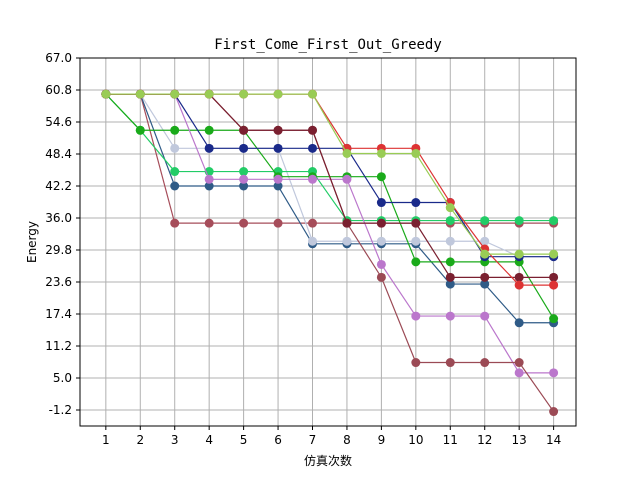  I want to click on y-tick-label: 54.6, so click(58, 122).